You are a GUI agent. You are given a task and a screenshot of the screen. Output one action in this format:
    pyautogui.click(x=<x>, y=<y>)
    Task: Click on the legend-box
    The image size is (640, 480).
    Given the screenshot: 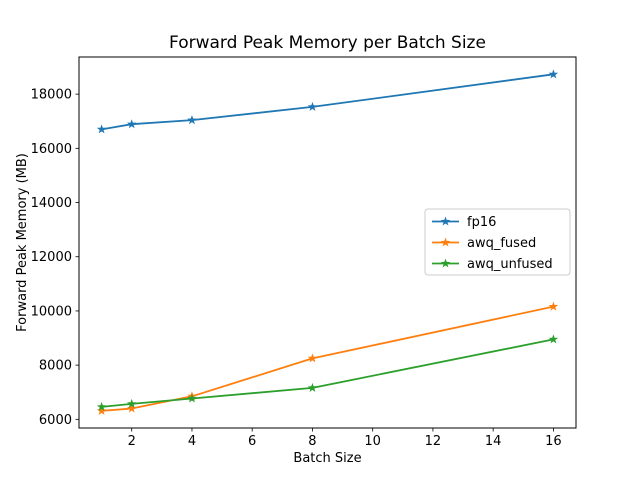 What is the action you would take?
    pyautogui.click(x=497, y=242)
    